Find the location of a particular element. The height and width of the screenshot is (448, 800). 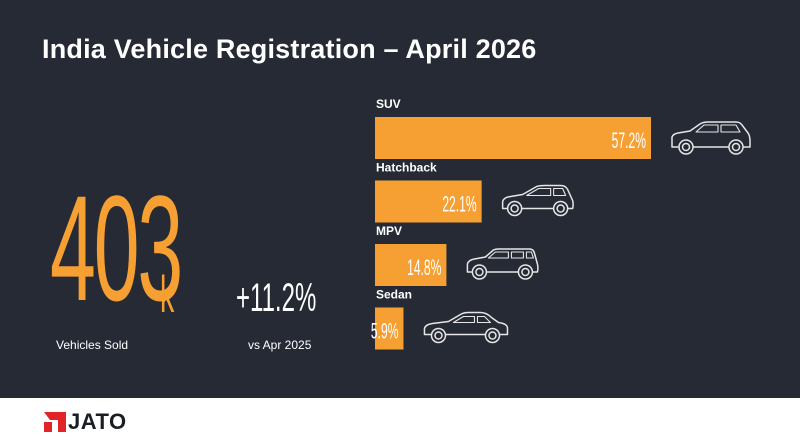

category-label-hatchback: Hatchback is located at coordinates (406, 168).